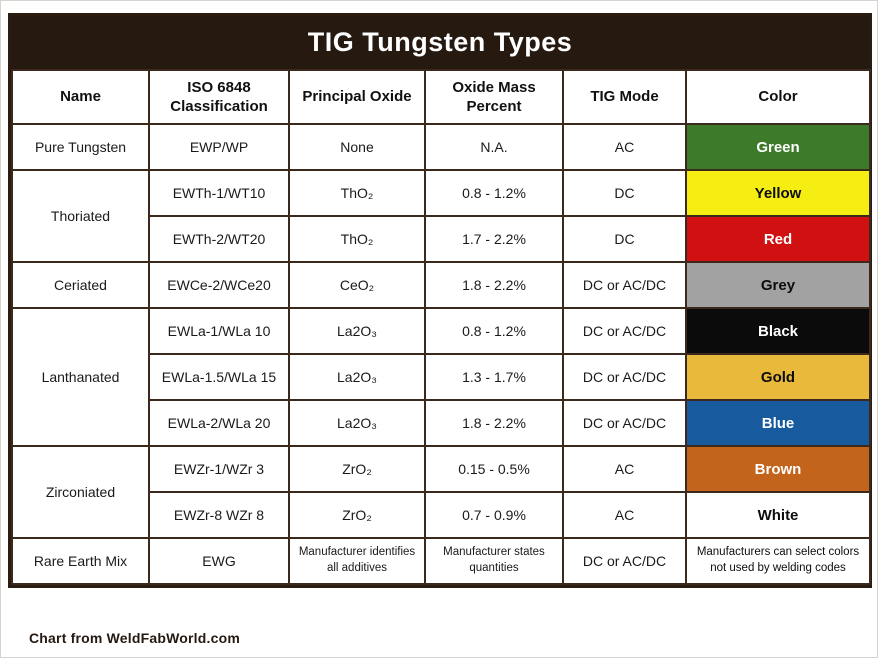 Image resolution: width=880 pixels, height=660 pixels. I want to click on oxide-cell: None, so click(357, 147).